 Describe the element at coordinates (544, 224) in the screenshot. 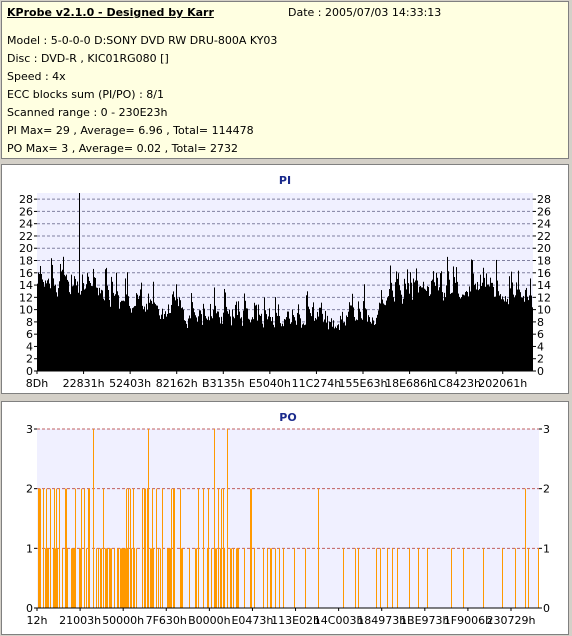

I see `y-tick-label-right: 24` at that location.